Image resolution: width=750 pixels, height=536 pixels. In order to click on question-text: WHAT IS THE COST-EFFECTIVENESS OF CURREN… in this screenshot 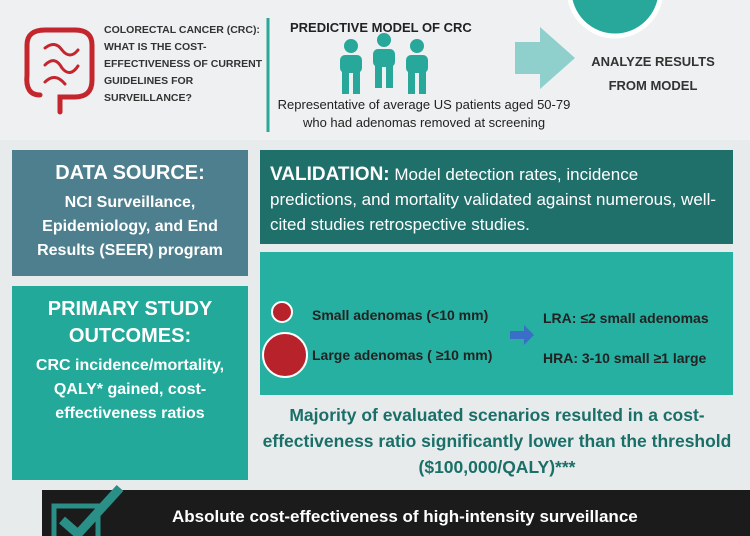, I will do `click(183, 72)`.